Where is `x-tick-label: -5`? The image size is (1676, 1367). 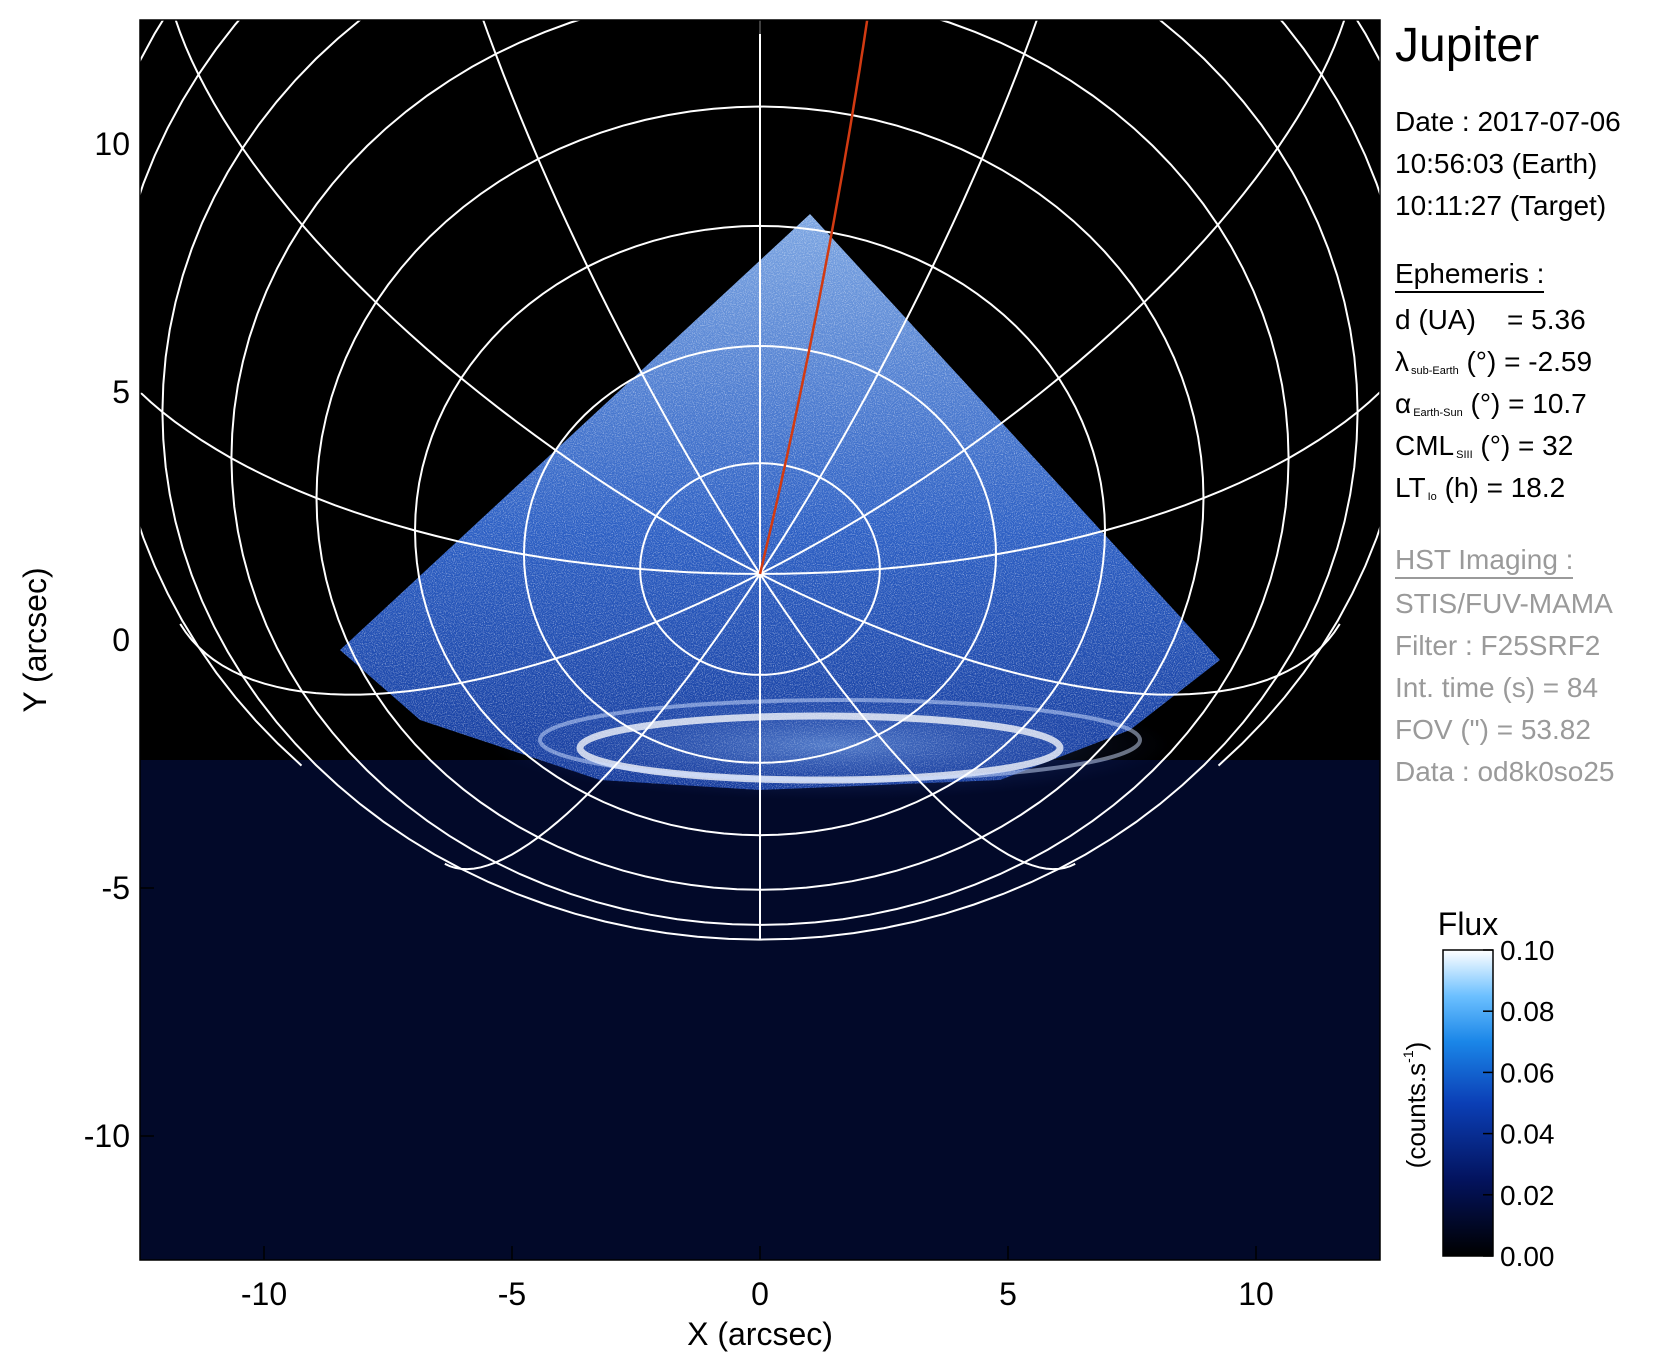 x-tick-label: -5 is located at coordinates (512, 1294).